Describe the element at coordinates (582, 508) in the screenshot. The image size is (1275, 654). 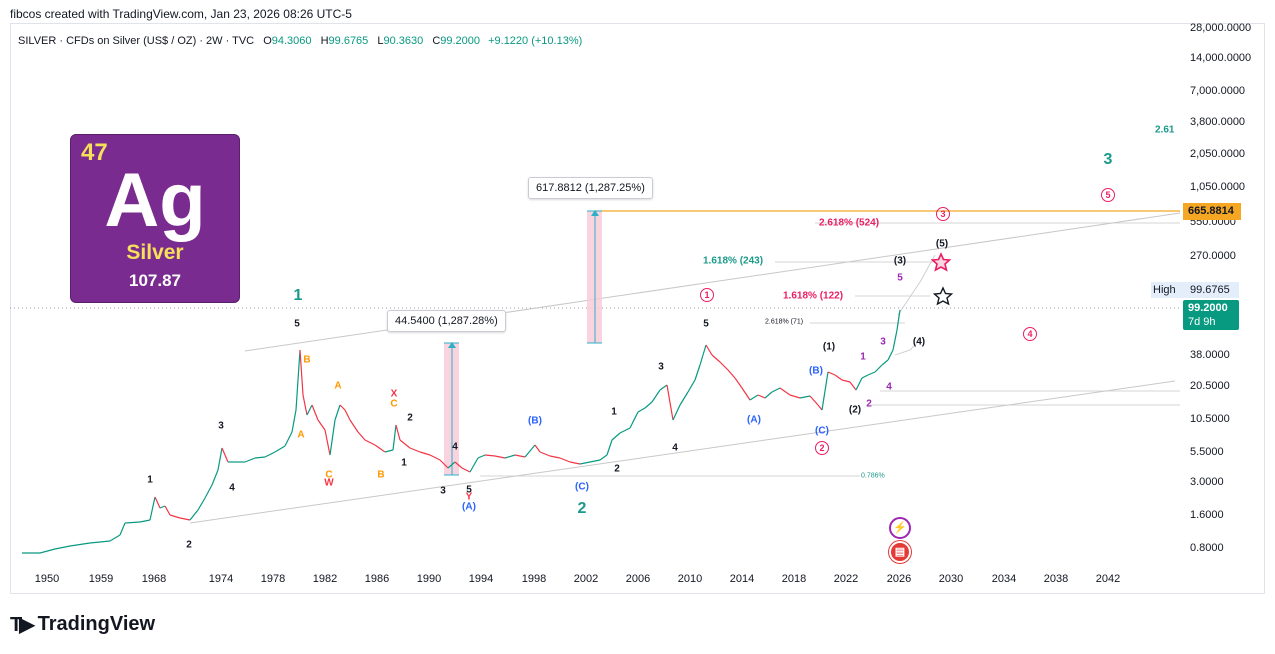
I see `wave-label-primary-2: 2` at that location.